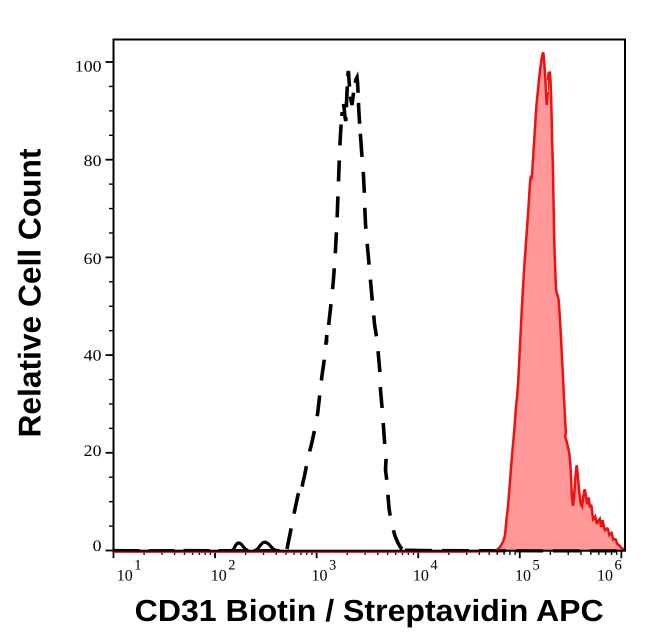 This screenshot has height=641, width=653. I want to click on svg-text: 80, so click(93, 161).